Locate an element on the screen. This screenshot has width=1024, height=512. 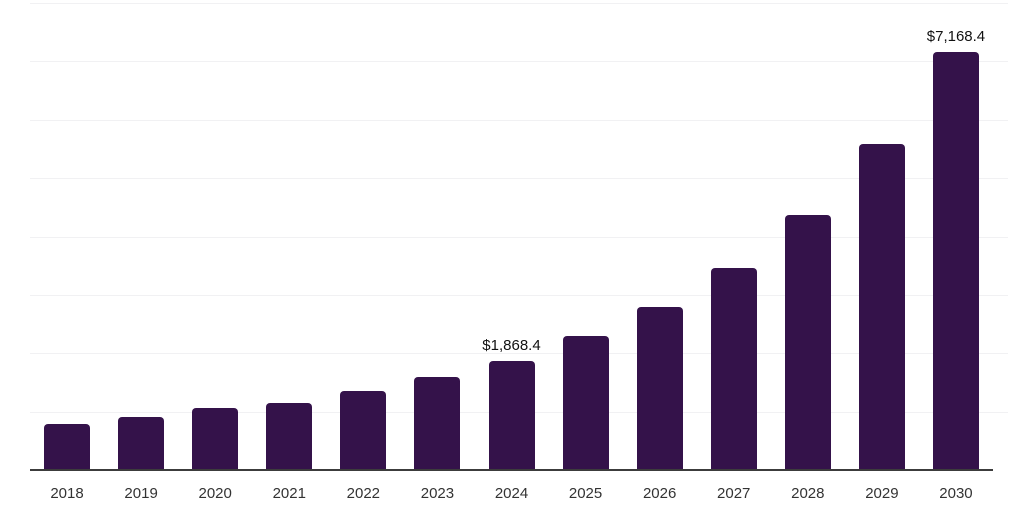
x-tick-2026: 2026 is located at coordinates (659, 493).